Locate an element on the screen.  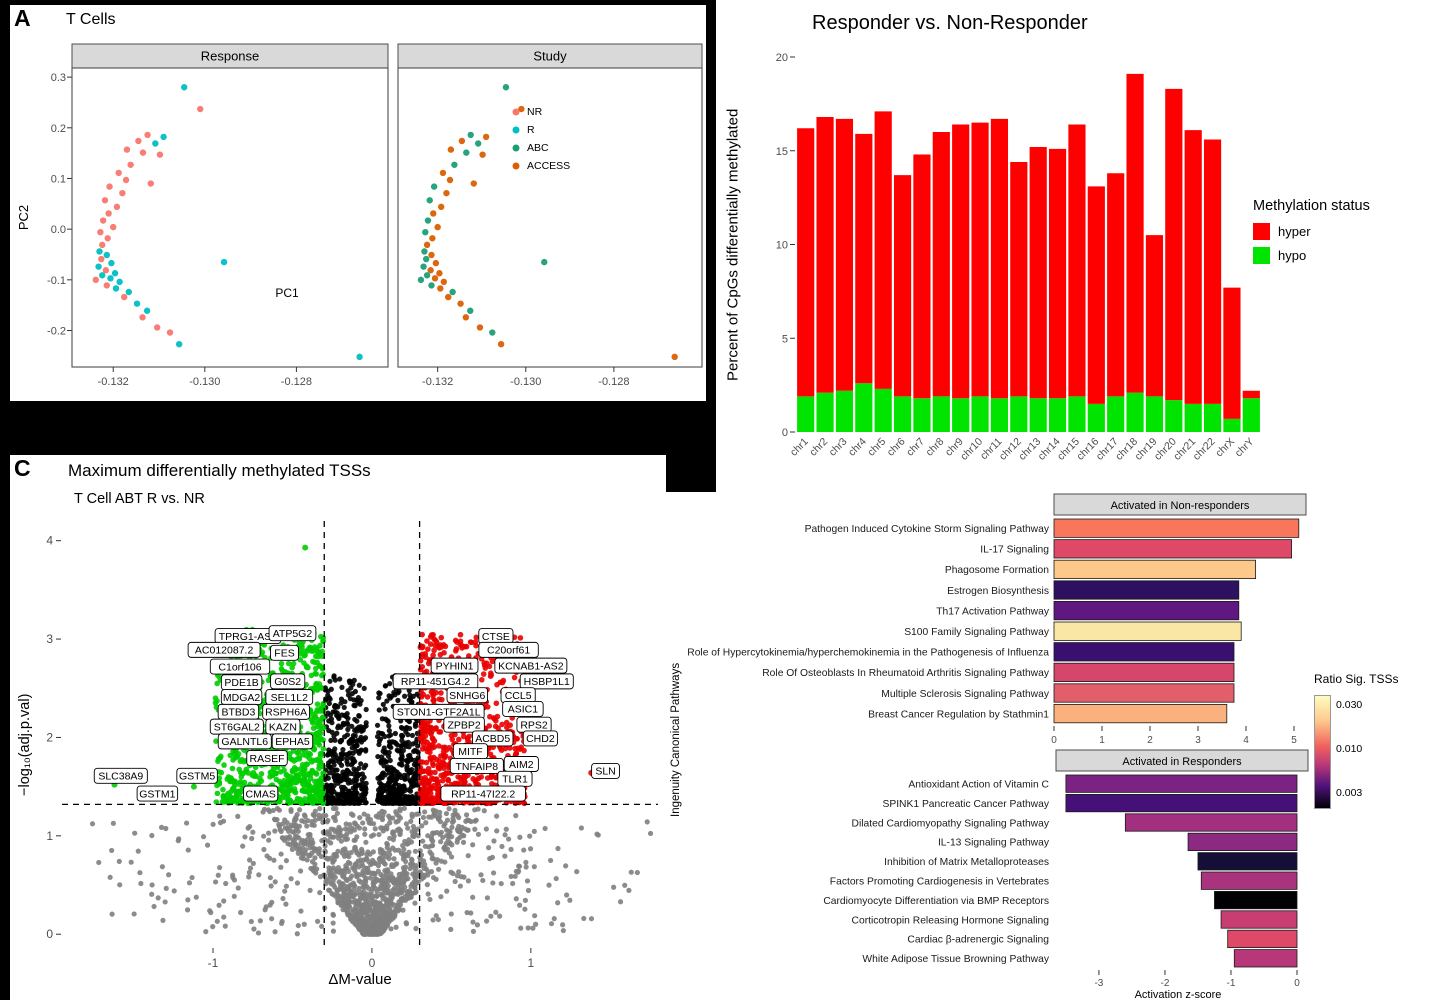
svg-text: ATP5G2 is located at coordinates (293, 634).